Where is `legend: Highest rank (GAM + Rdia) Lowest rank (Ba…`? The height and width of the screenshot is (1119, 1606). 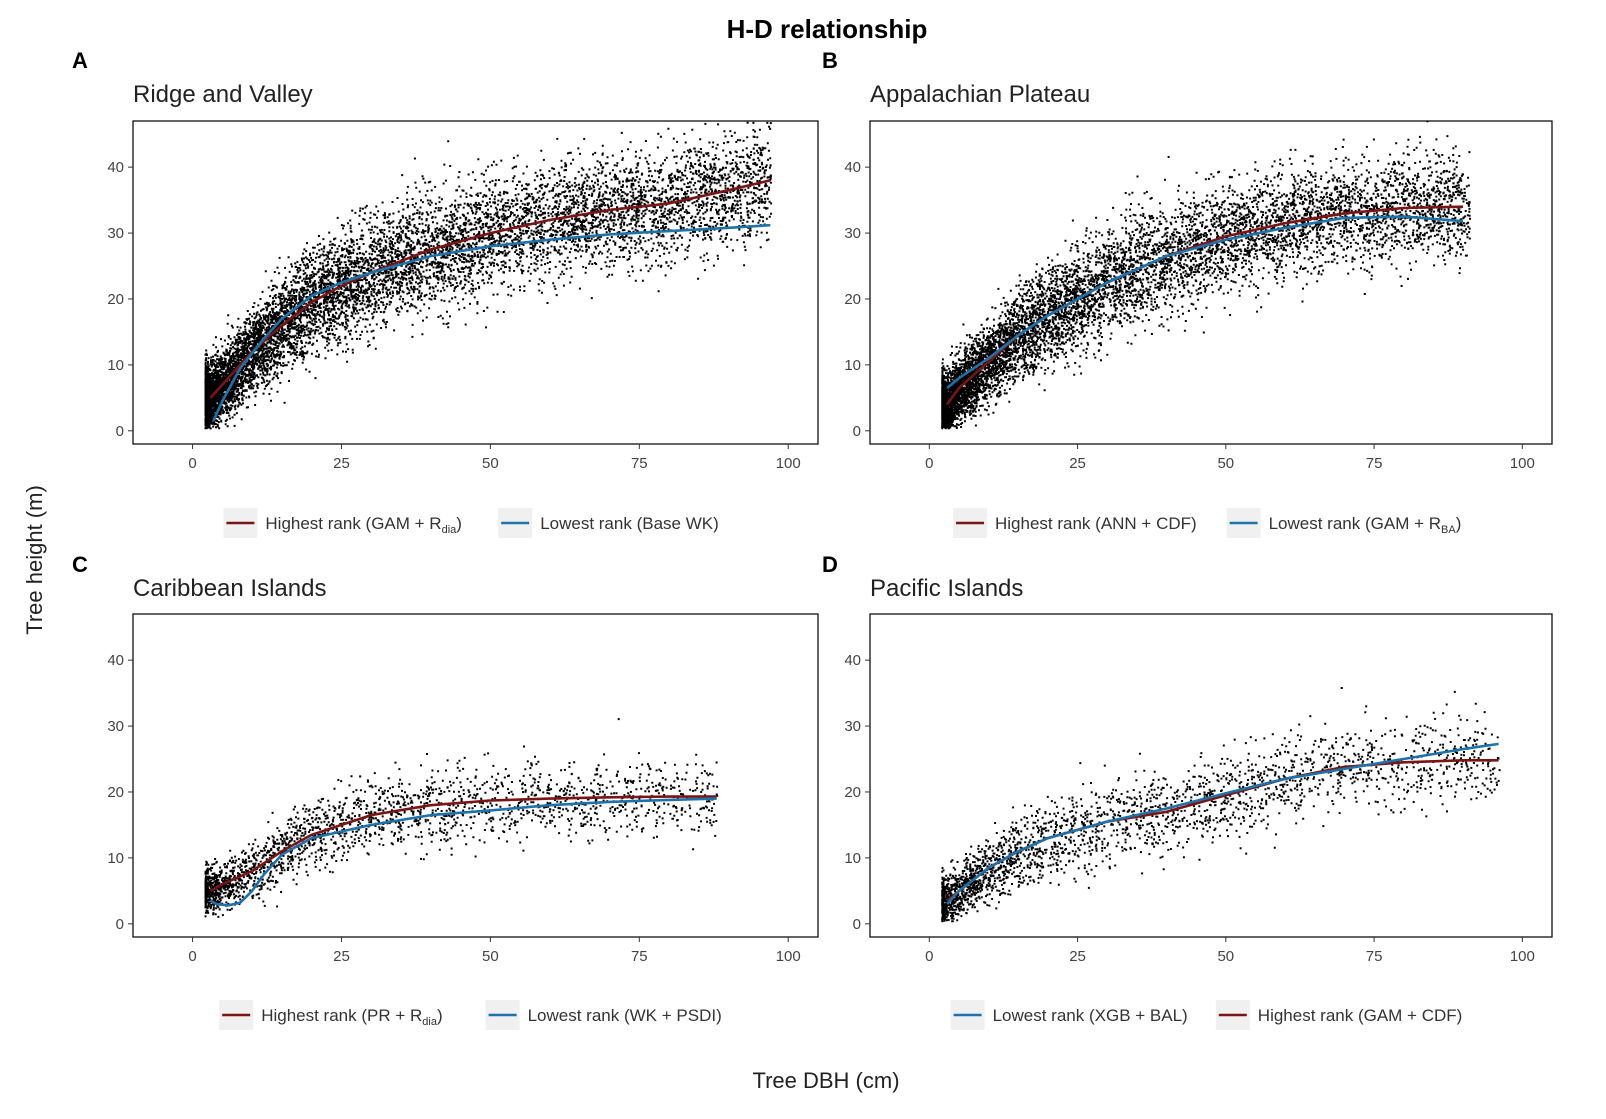 legend: Highest rank (GAM + Rdia) Lowest rank (Ba… is located at coordinates (471, 523).